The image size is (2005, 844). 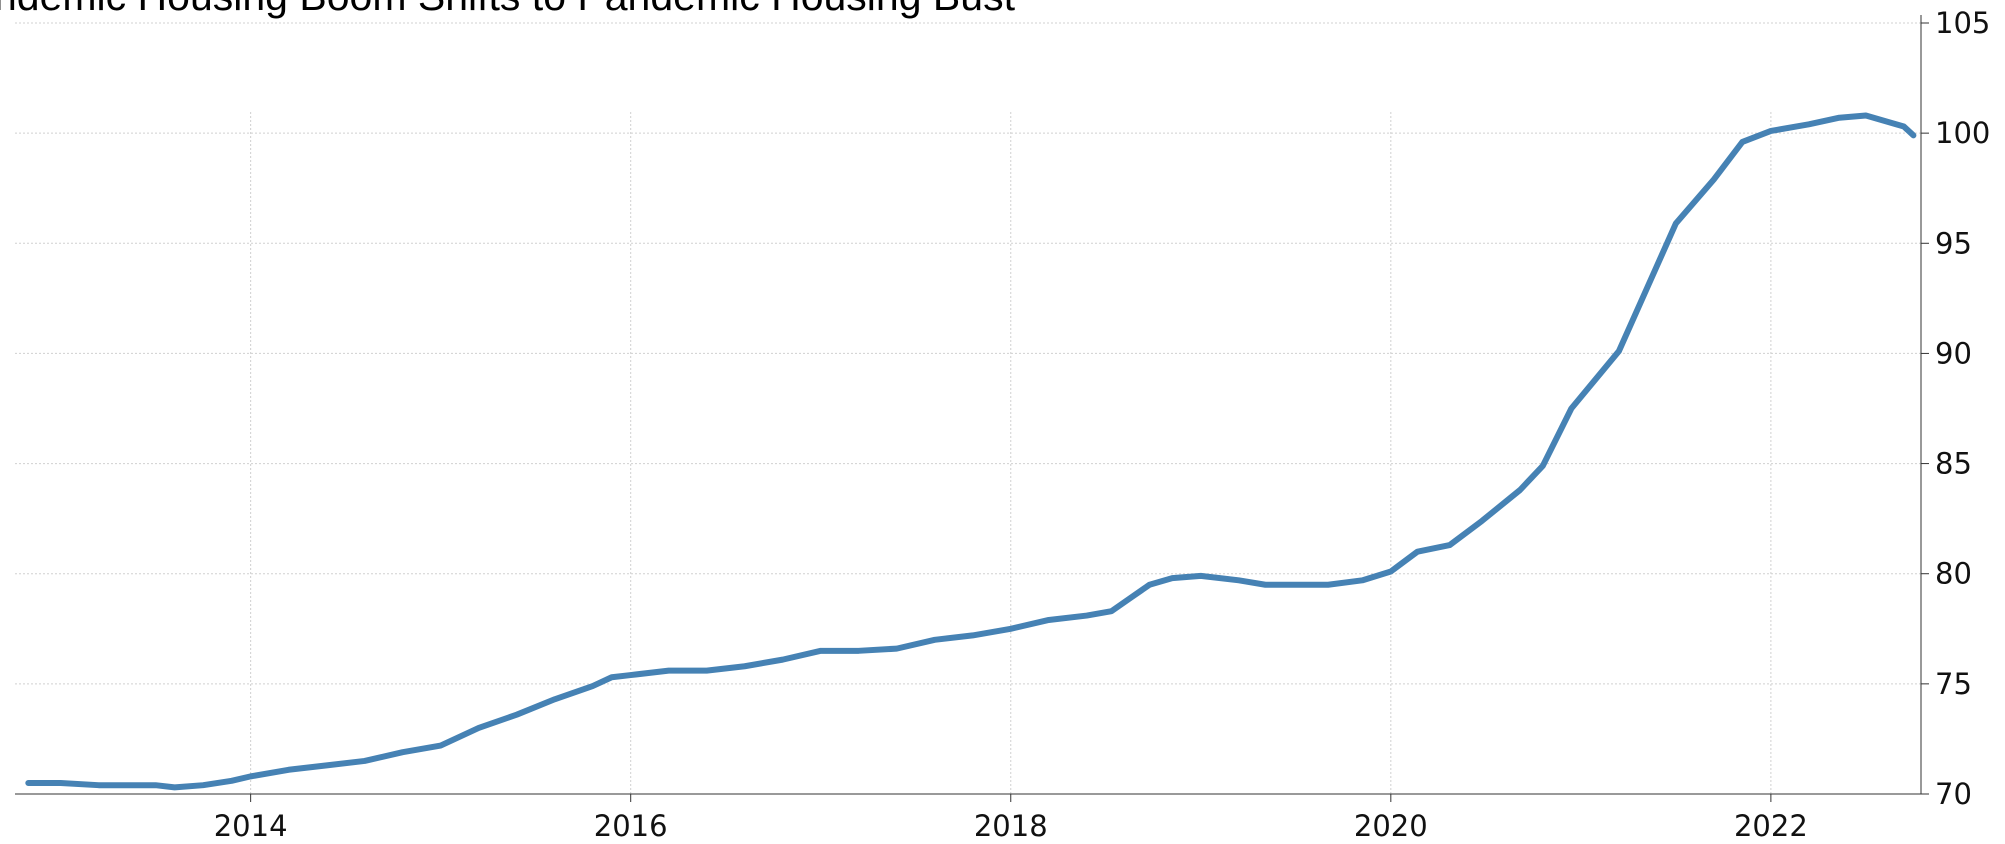 What do you see at coordinates (251, 826) in the screenshot?
I see `x-tick-label: 2014` at bounding box center [251, 826].